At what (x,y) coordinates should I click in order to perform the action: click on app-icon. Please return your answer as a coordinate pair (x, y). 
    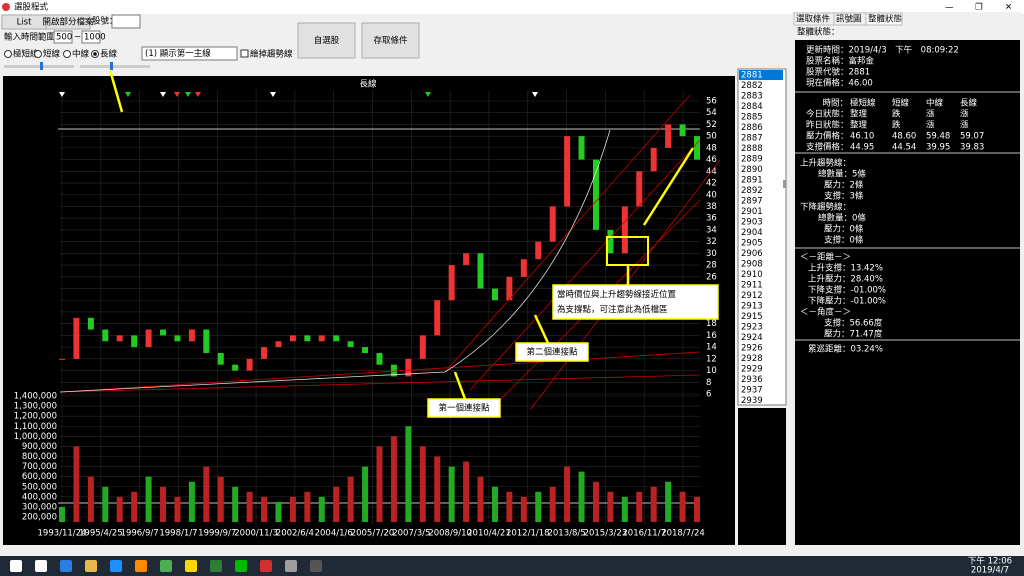
    Looking at the image, I should click on (6, 7).